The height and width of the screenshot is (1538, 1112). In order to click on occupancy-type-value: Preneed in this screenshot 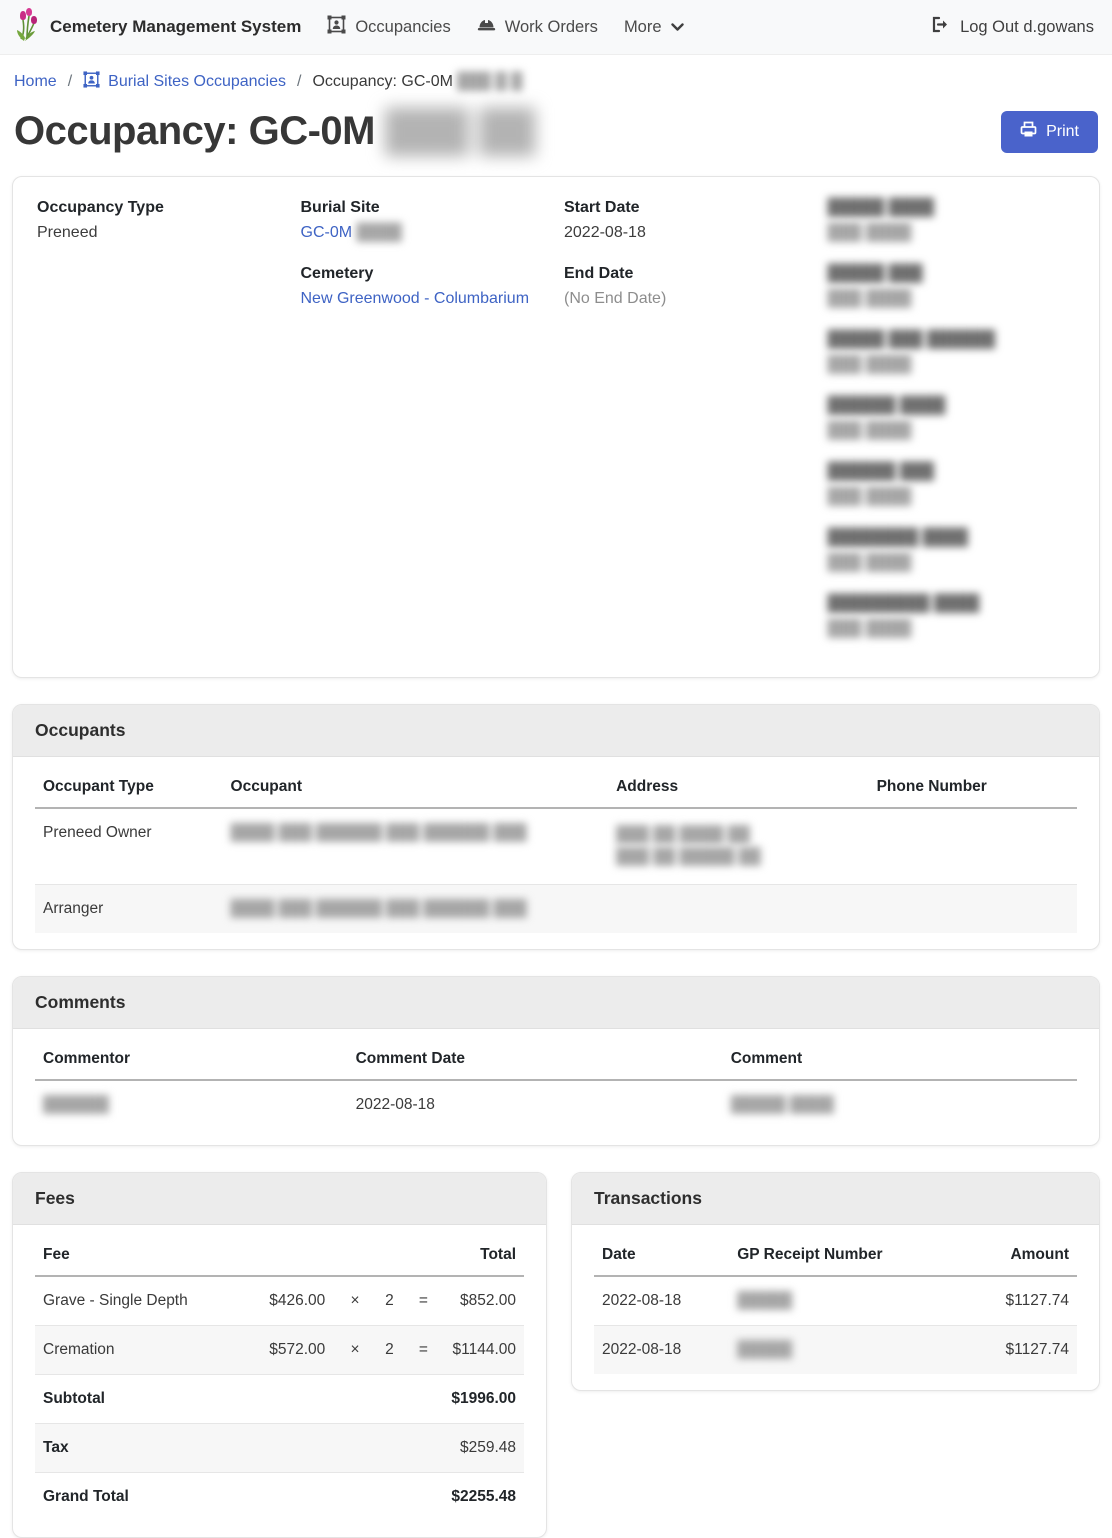, I will do `click(67, 232)`.